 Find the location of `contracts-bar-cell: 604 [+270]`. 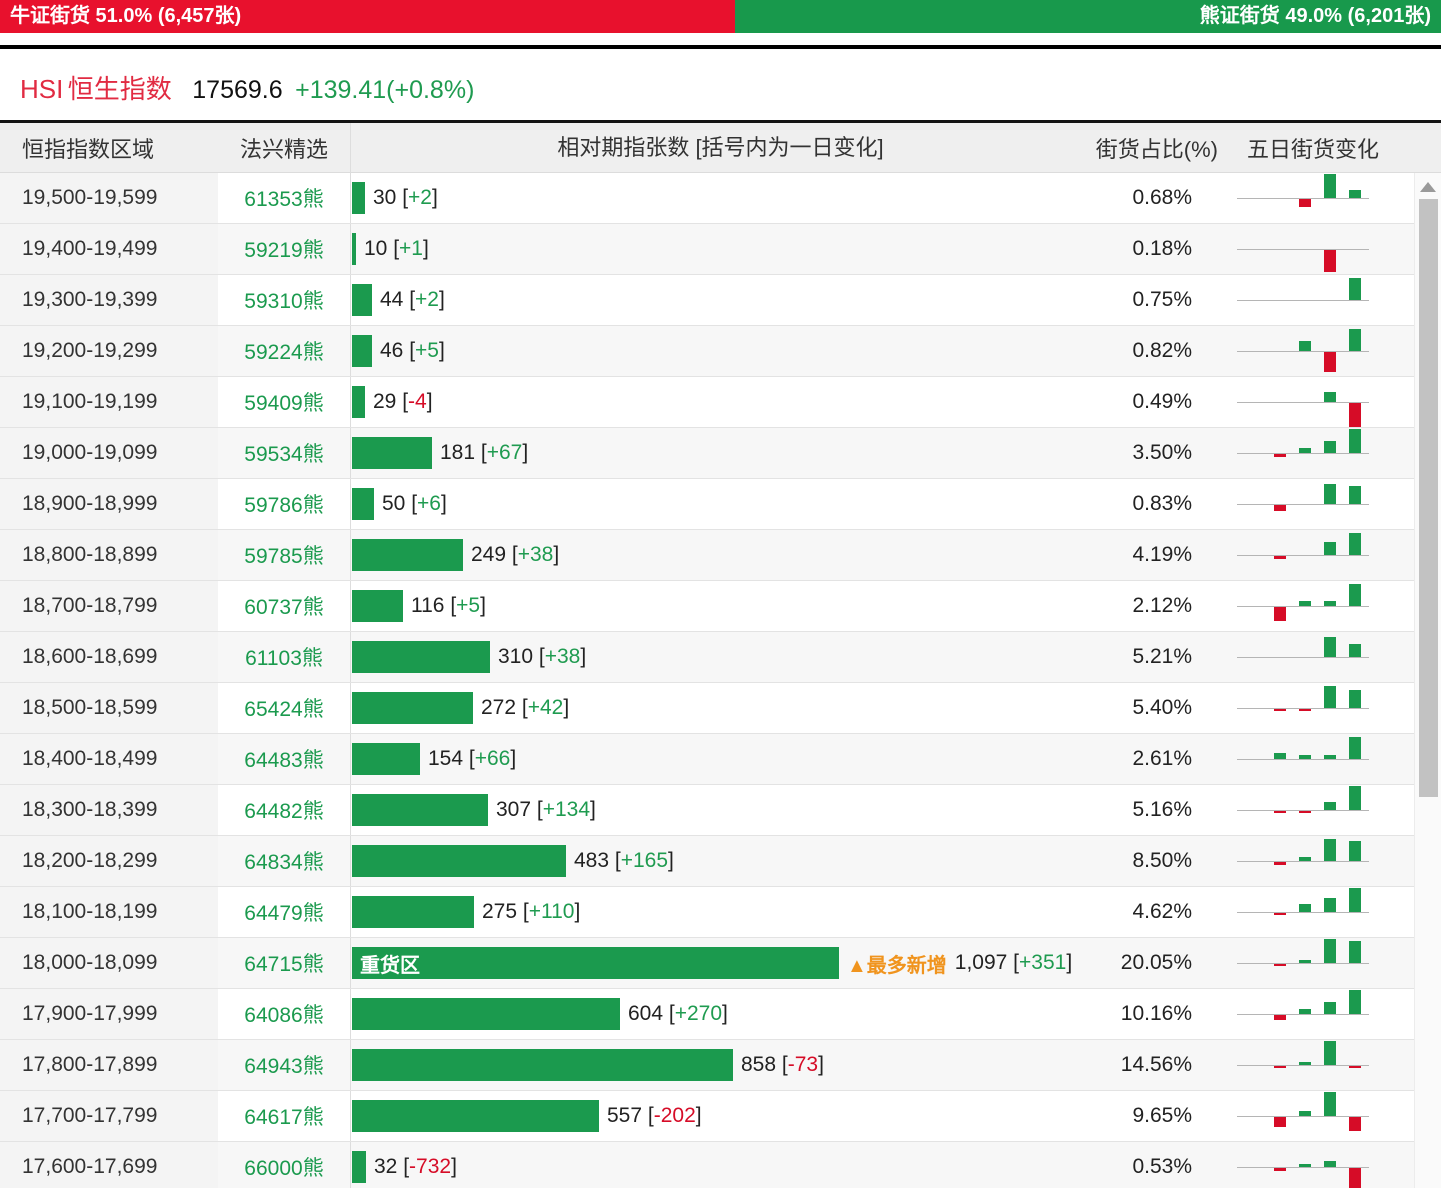

contracts-bar-cell: 604 [+270] is located at coordinates (720, 1014).